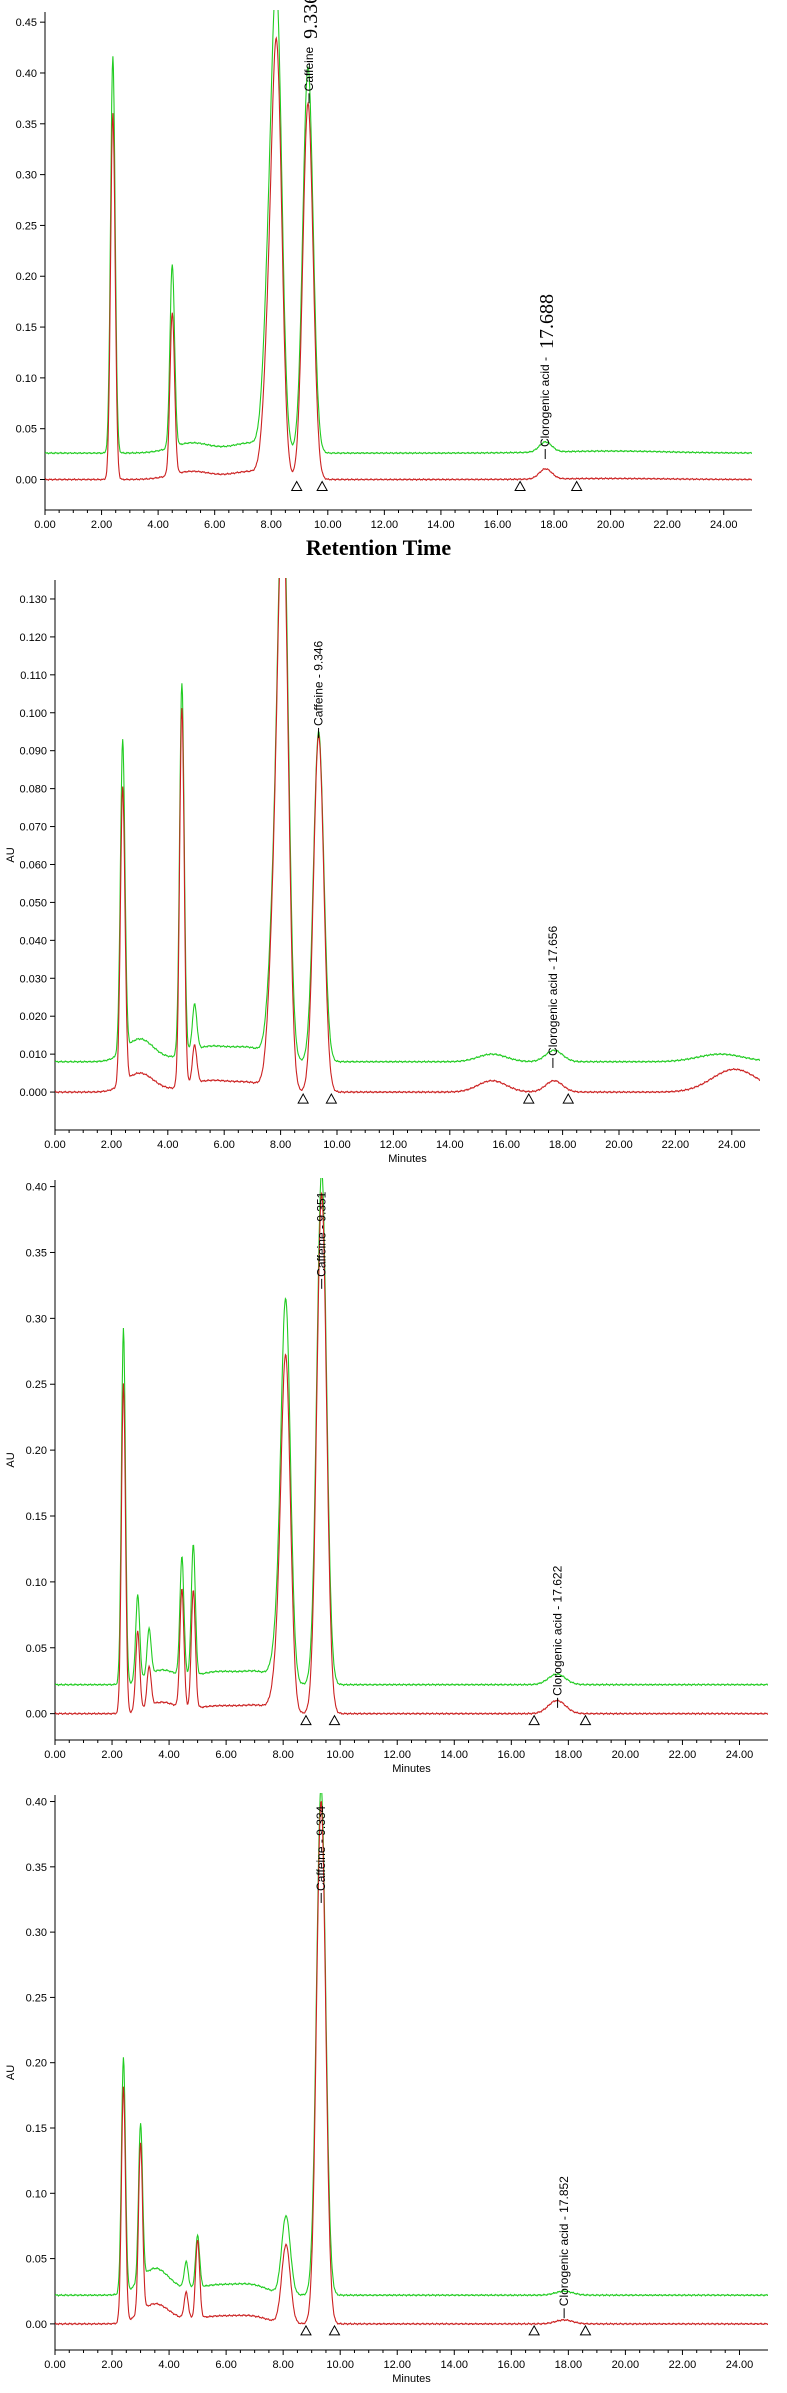 The image size is (787, 2393). I want to click on y-tick-label: 0.060, so click(33, 865).